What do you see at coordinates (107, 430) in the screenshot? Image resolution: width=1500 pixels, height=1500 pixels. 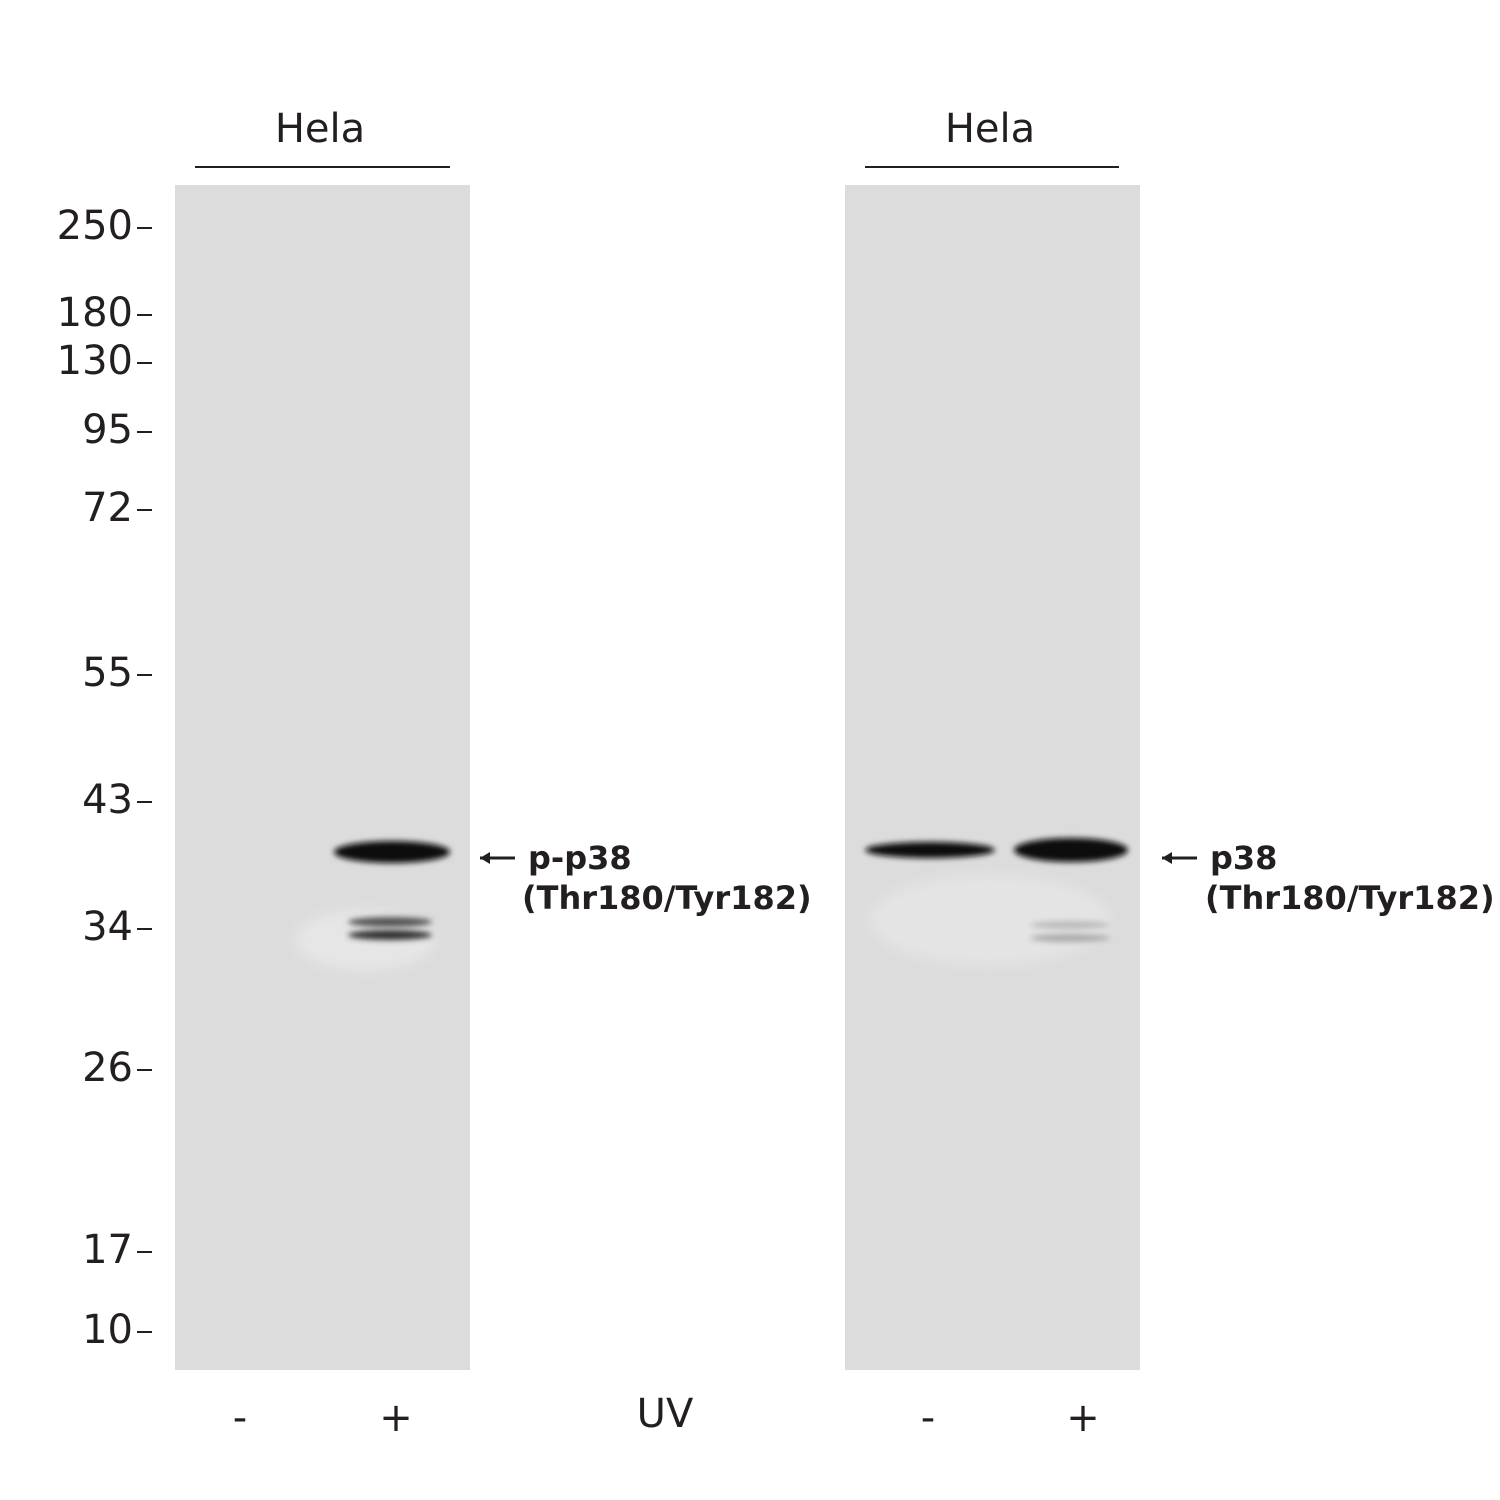 I see `marker-label: 95` at bounding box center [107, 430].